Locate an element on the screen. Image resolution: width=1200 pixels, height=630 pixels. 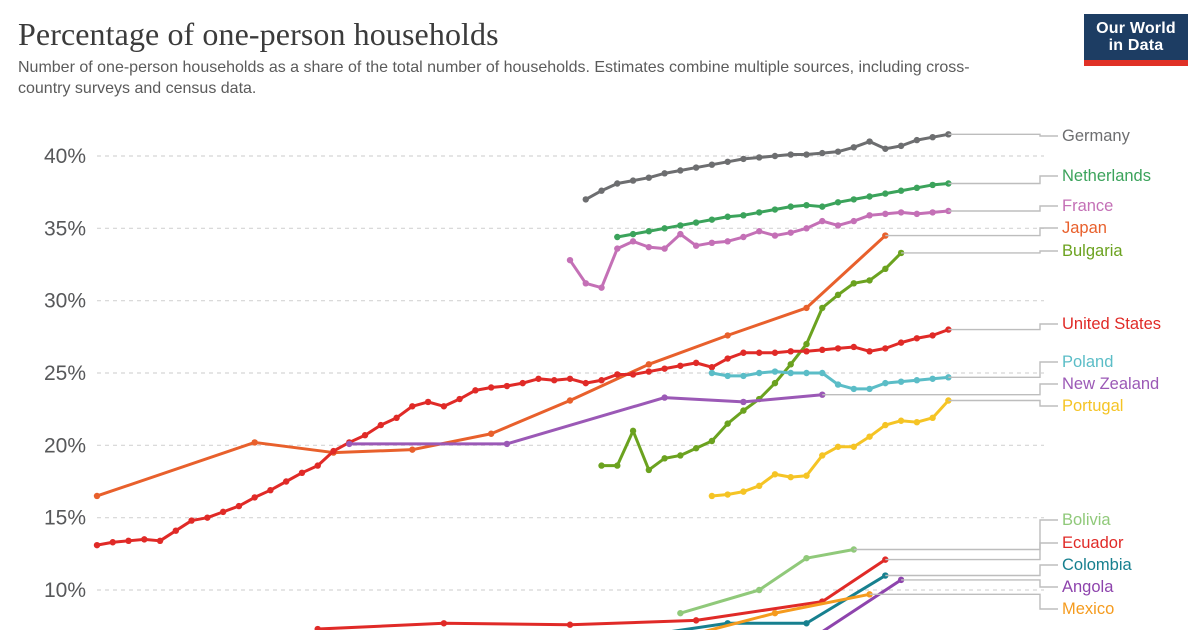
series-label-france: France is located at coordinates (1087, 206).